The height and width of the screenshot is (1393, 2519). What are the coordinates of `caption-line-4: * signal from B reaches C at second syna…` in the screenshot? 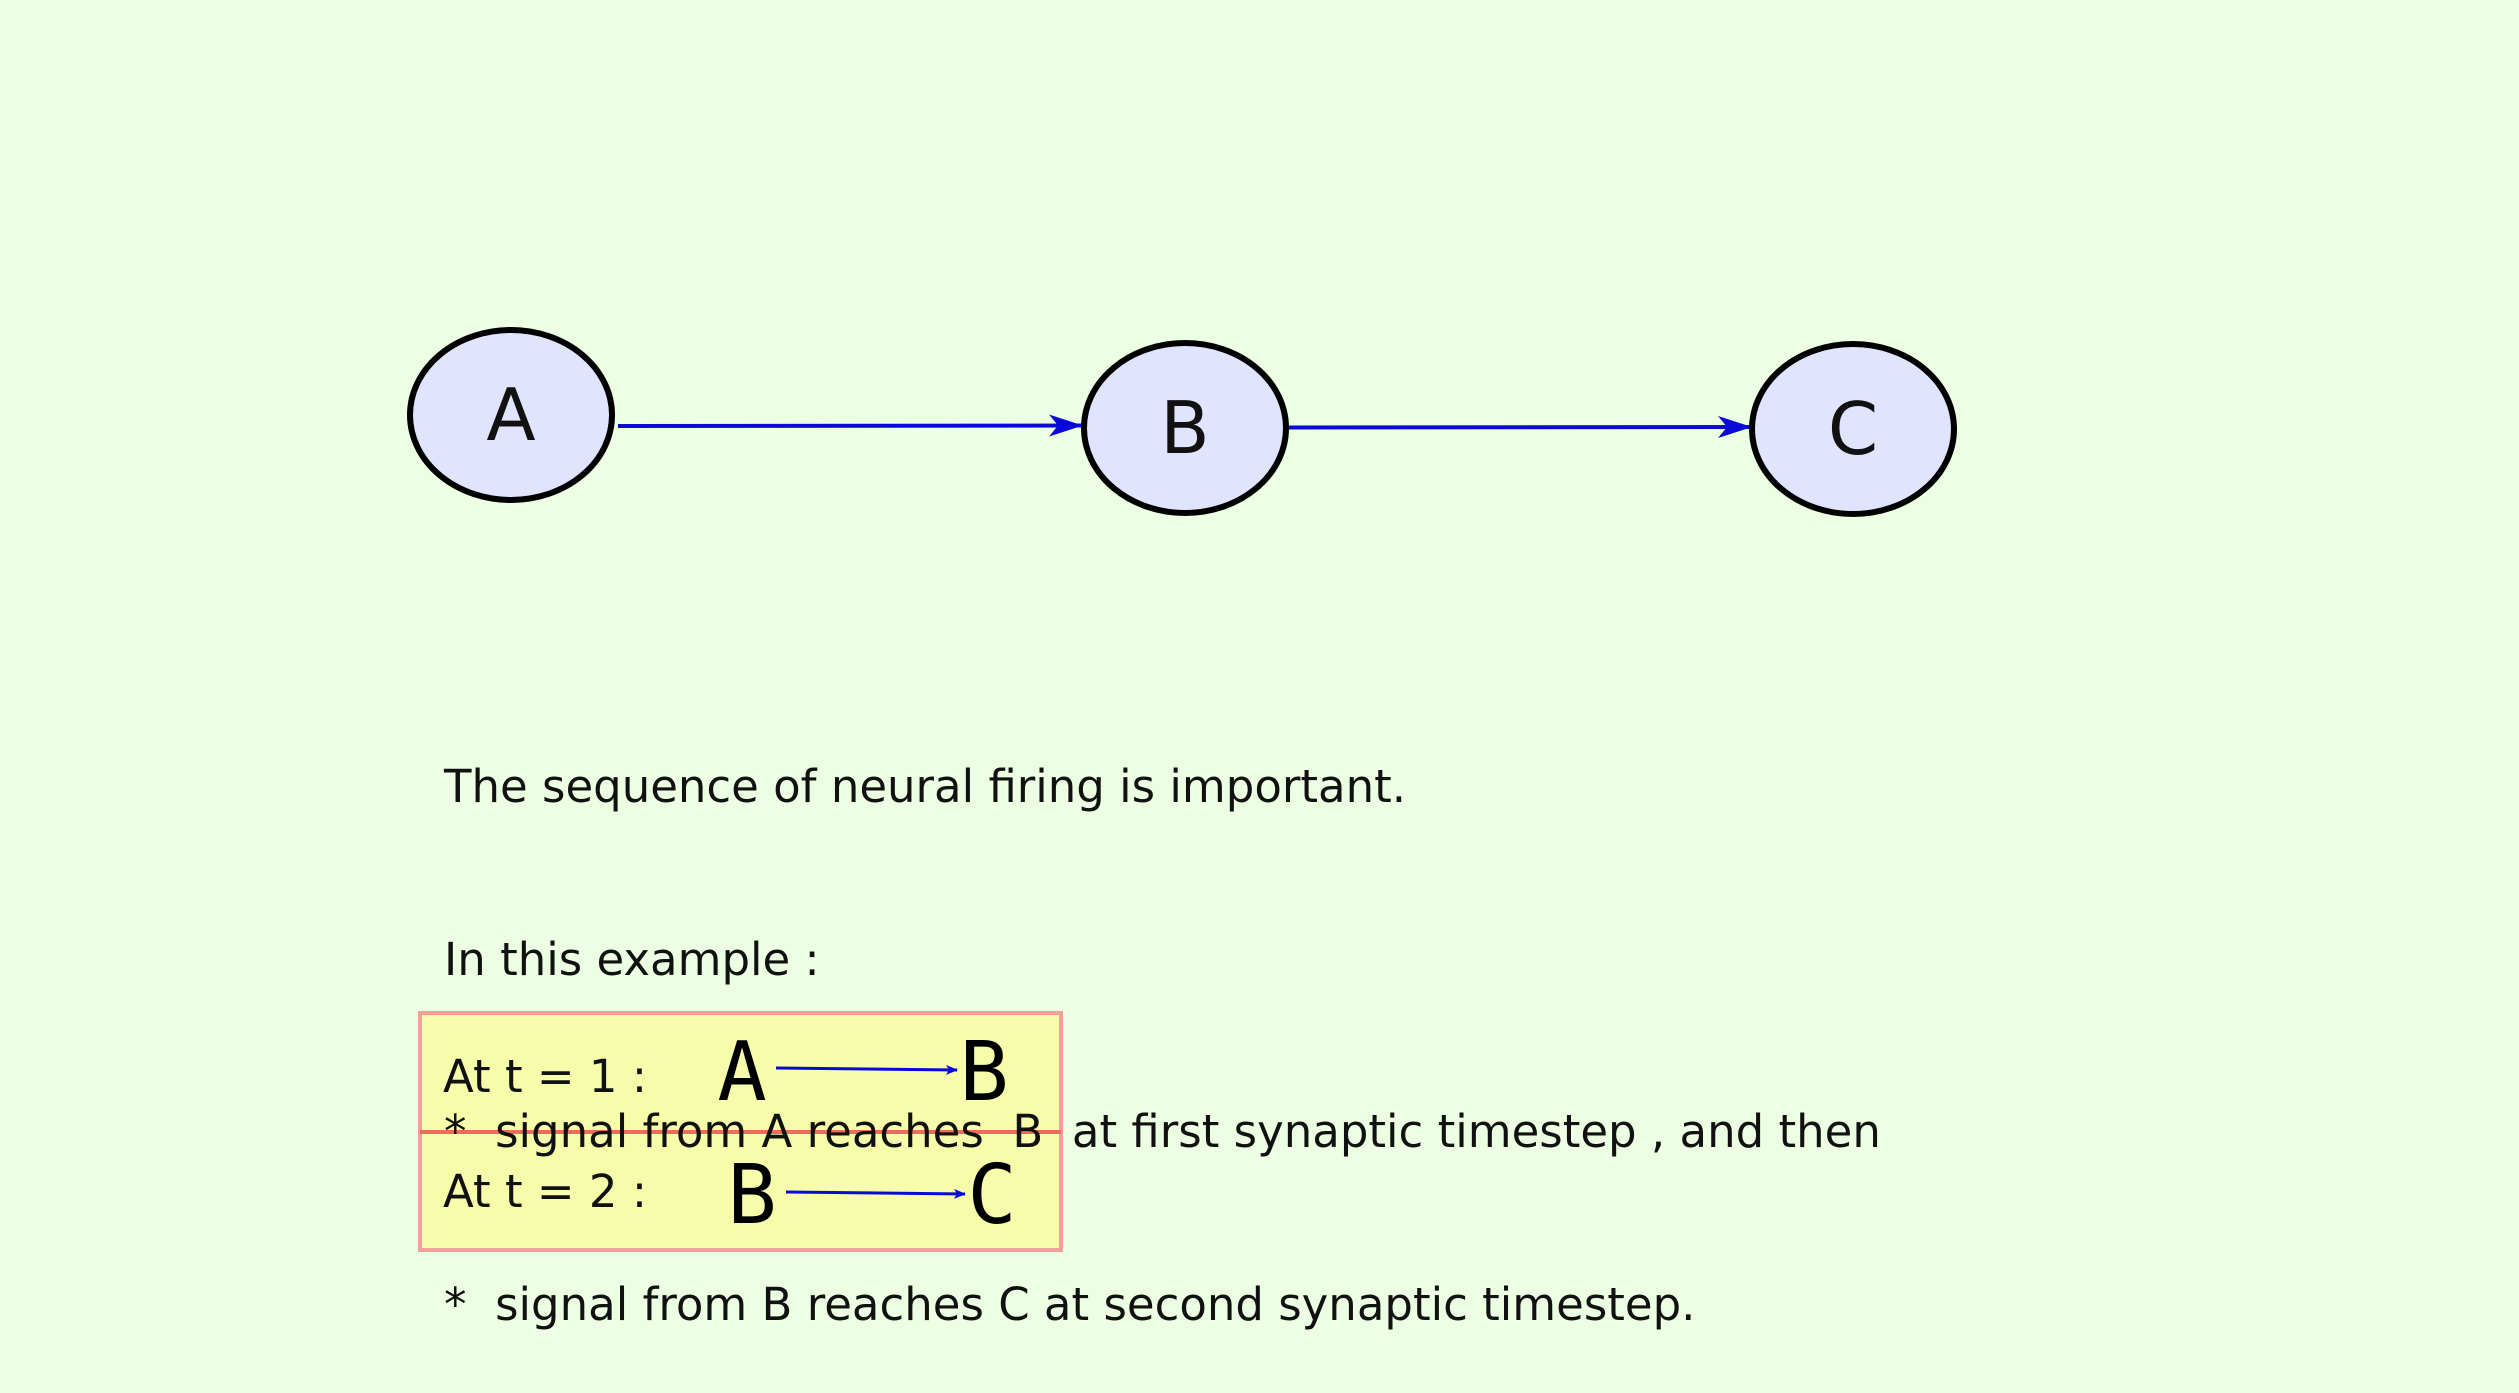 It's located at (1070, 1304).